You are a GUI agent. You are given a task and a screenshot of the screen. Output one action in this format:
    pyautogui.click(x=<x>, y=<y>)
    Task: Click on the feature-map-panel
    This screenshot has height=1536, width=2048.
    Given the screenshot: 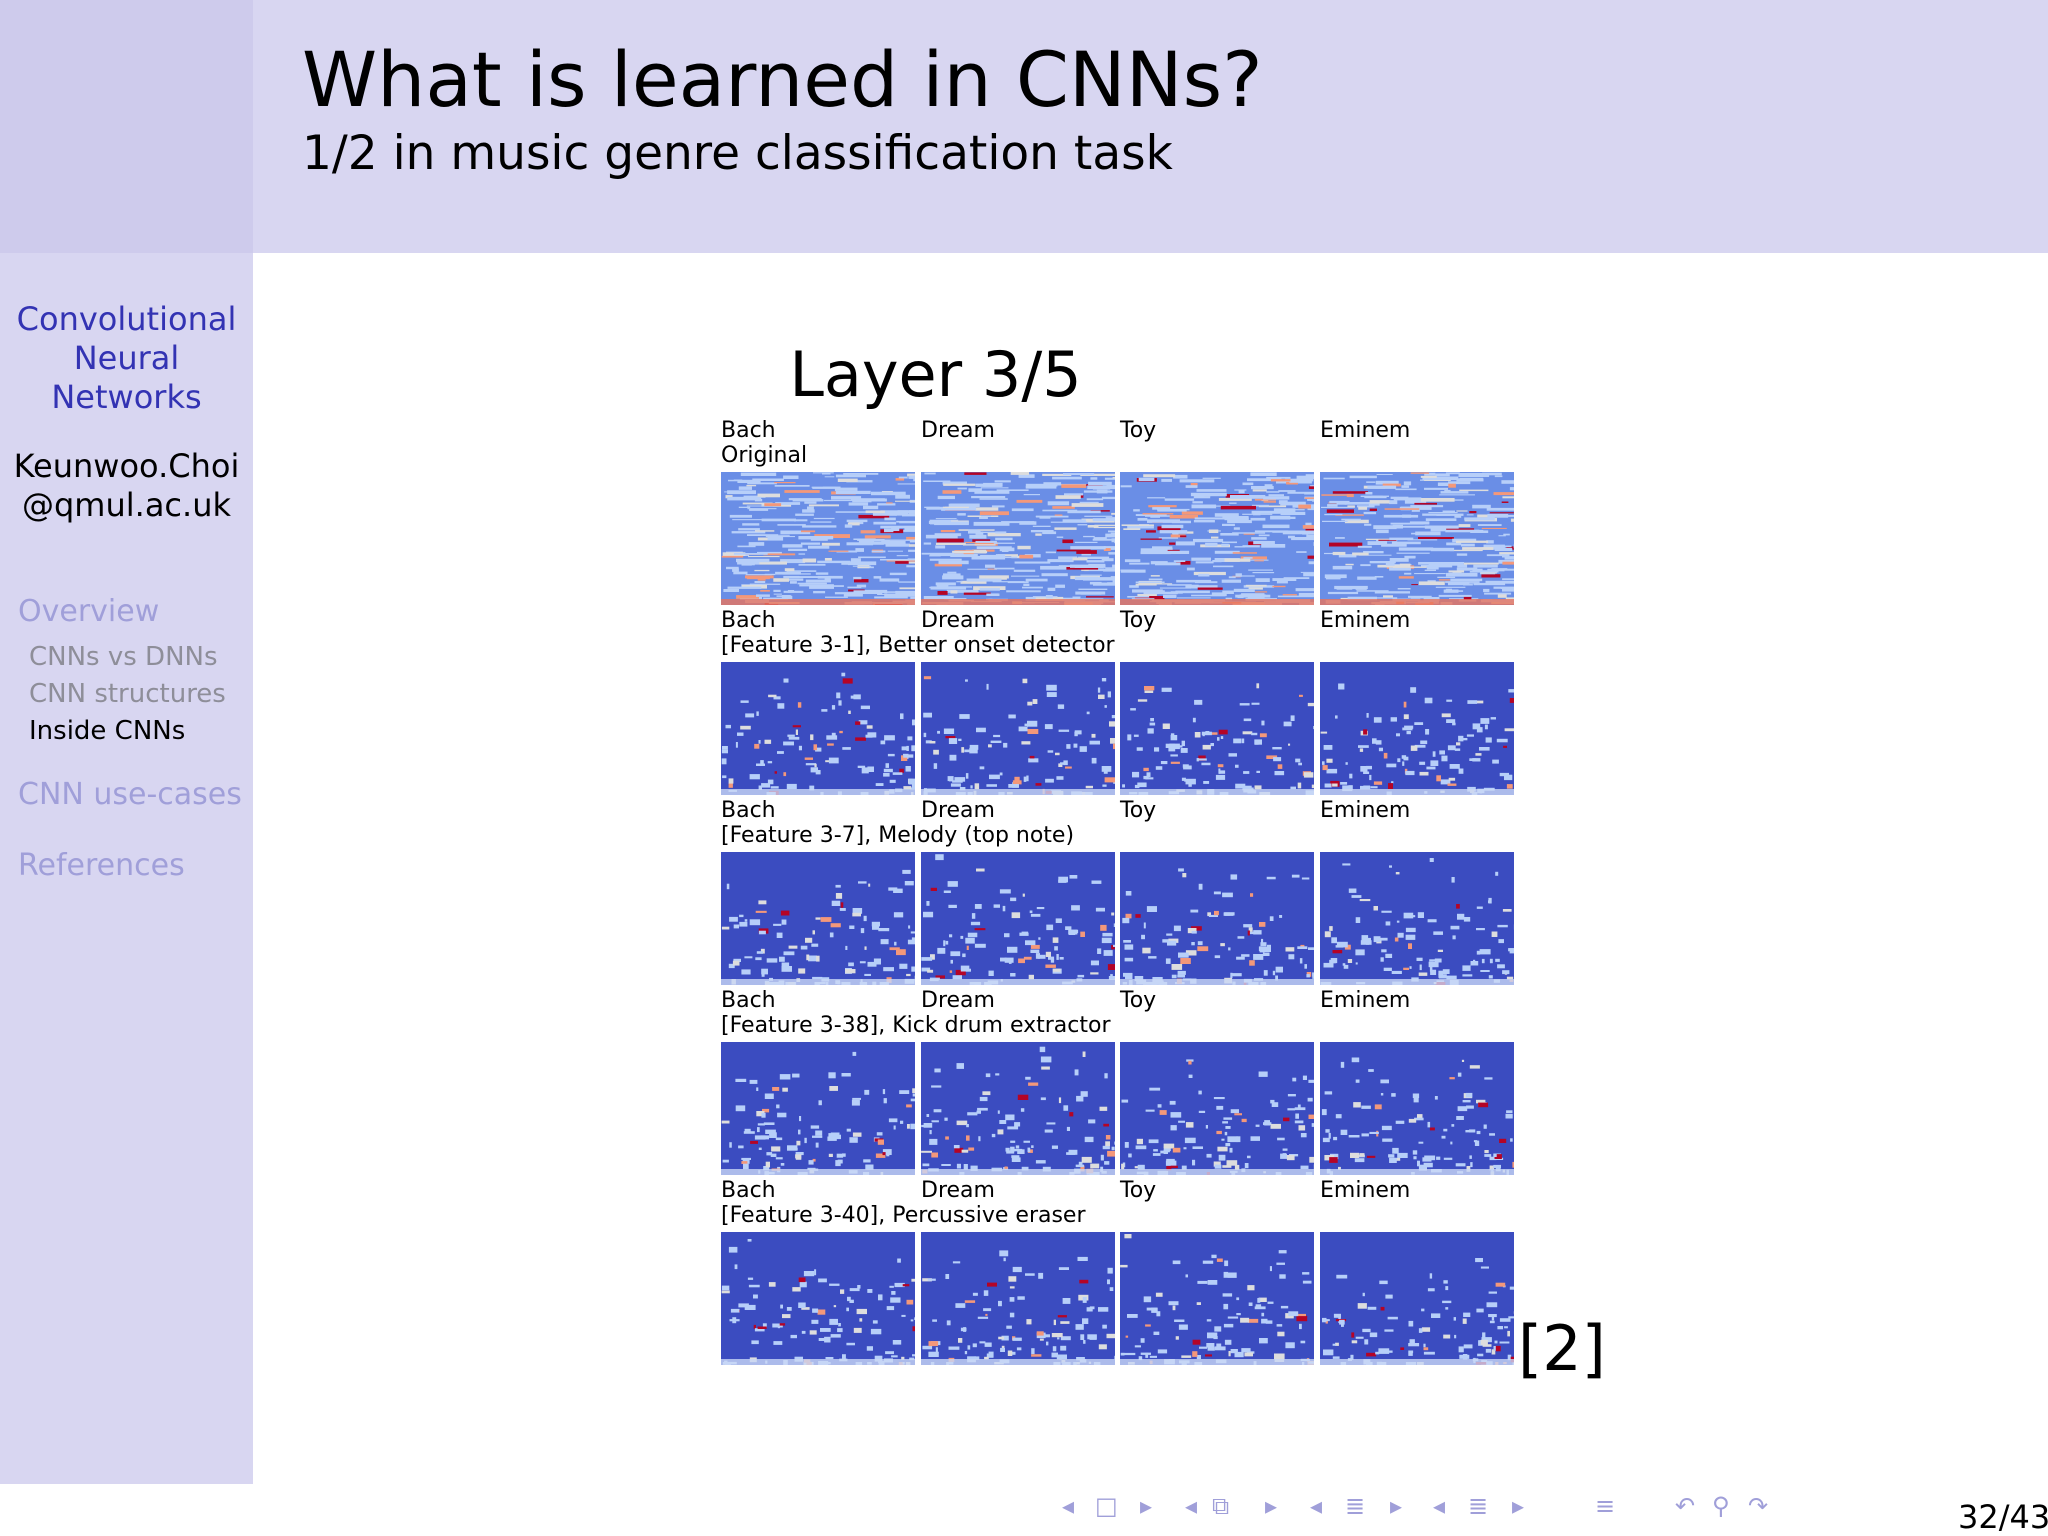 What is the action you would take?
    pyautogui.click(x=1417, y=1298)
    